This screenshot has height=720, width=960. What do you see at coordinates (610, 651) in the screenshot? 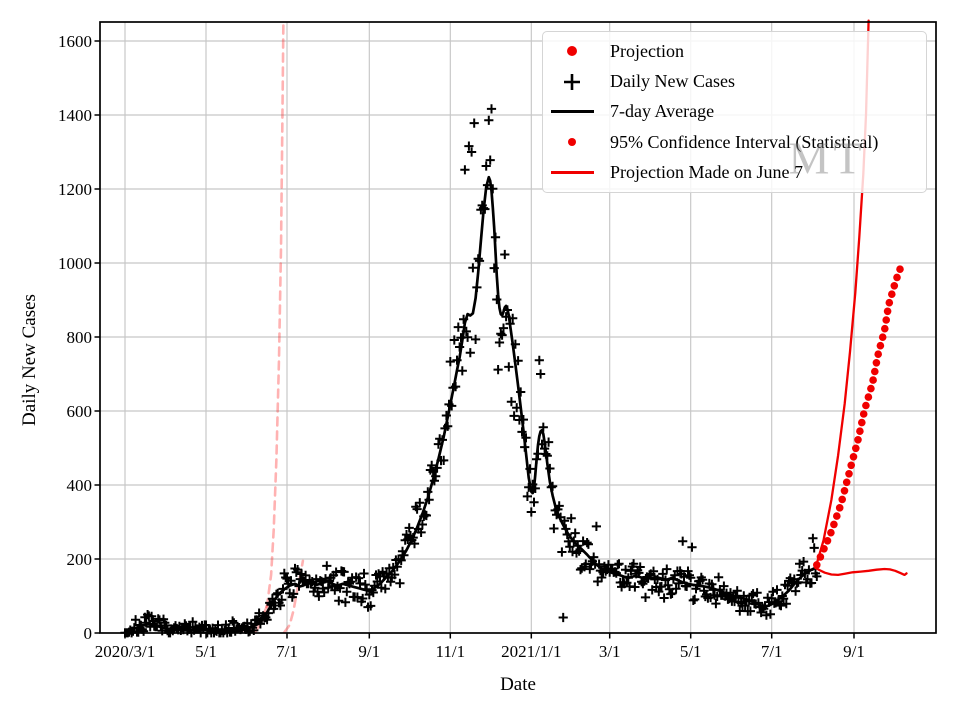
I see `x-tick-label: 3/1` at bounding box center [610, 651].